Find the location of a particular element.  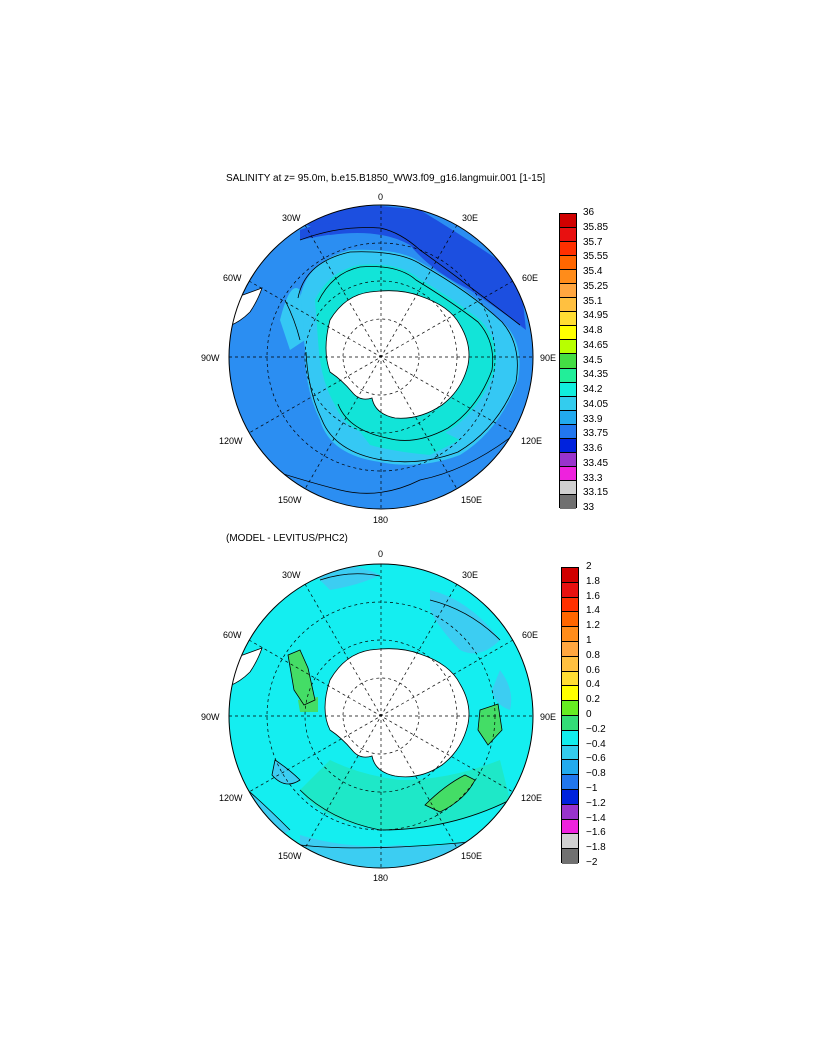

colorbar-tick-label: 1 is located at coordinates (589, 640).